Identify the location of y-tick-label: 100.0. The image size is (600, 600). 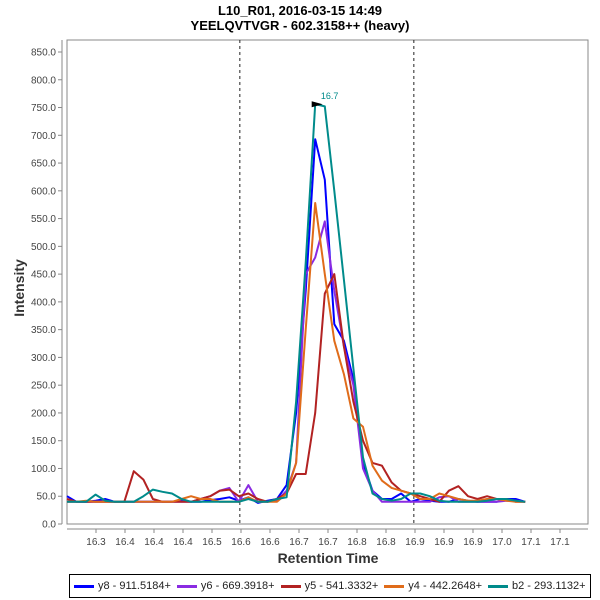
(43, 469).